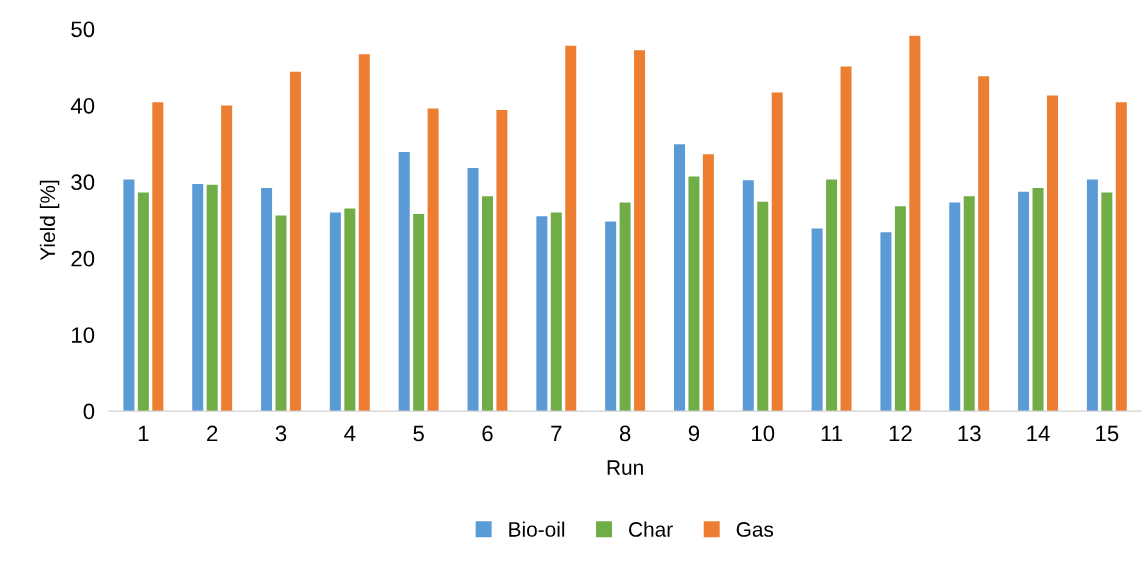 The width and height of the screenshot is (1147, 579). What do you see at coordinates (651, 529) in the screenshot?
I see `legend-label: Char` at bounding box center [651, 529].